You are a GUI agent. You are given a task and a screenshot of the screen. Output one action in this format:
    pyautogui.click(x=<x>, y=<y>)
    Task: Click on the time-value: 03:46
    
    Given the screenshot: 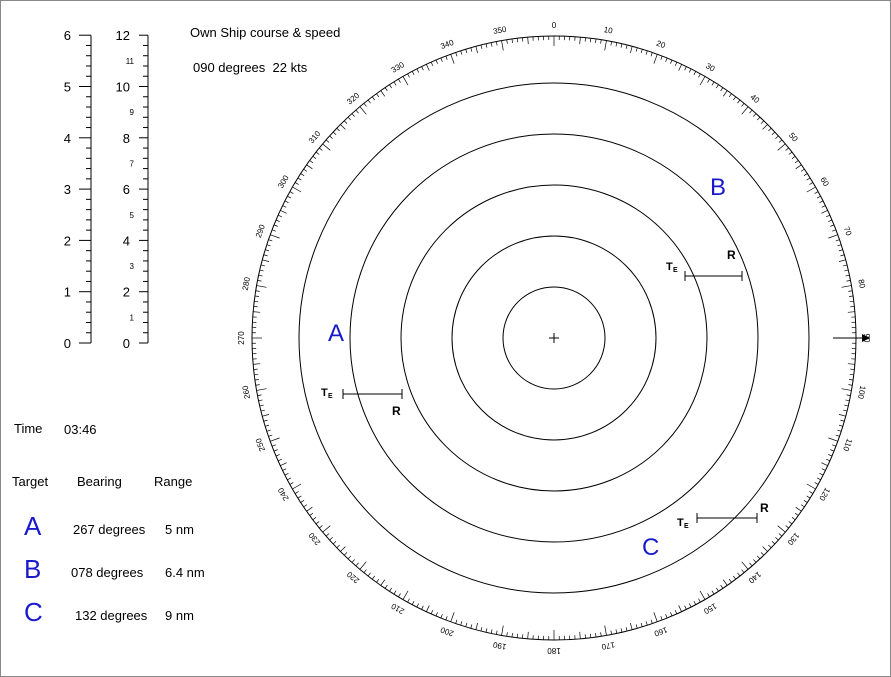 What is the action you would take?
    pyautogui.click(x=80, y=429)
    